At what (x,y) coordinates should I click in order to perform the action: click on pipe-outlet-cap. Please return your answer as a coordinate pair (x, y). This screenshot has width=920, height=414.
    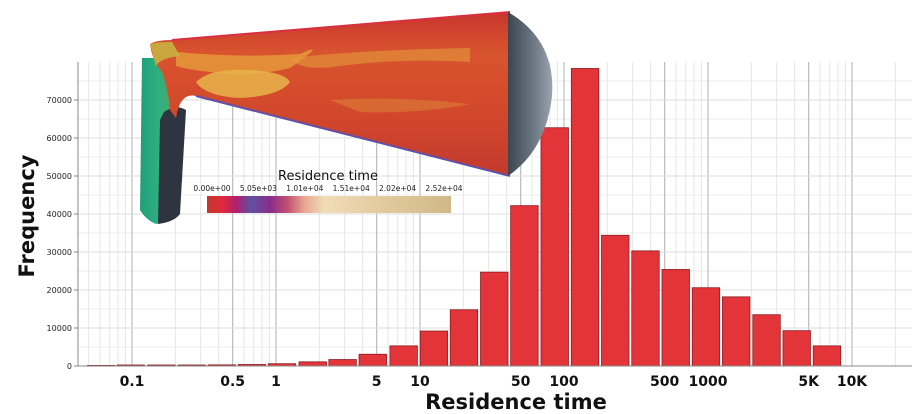
    Looking at the image, I should click on (530, 94).